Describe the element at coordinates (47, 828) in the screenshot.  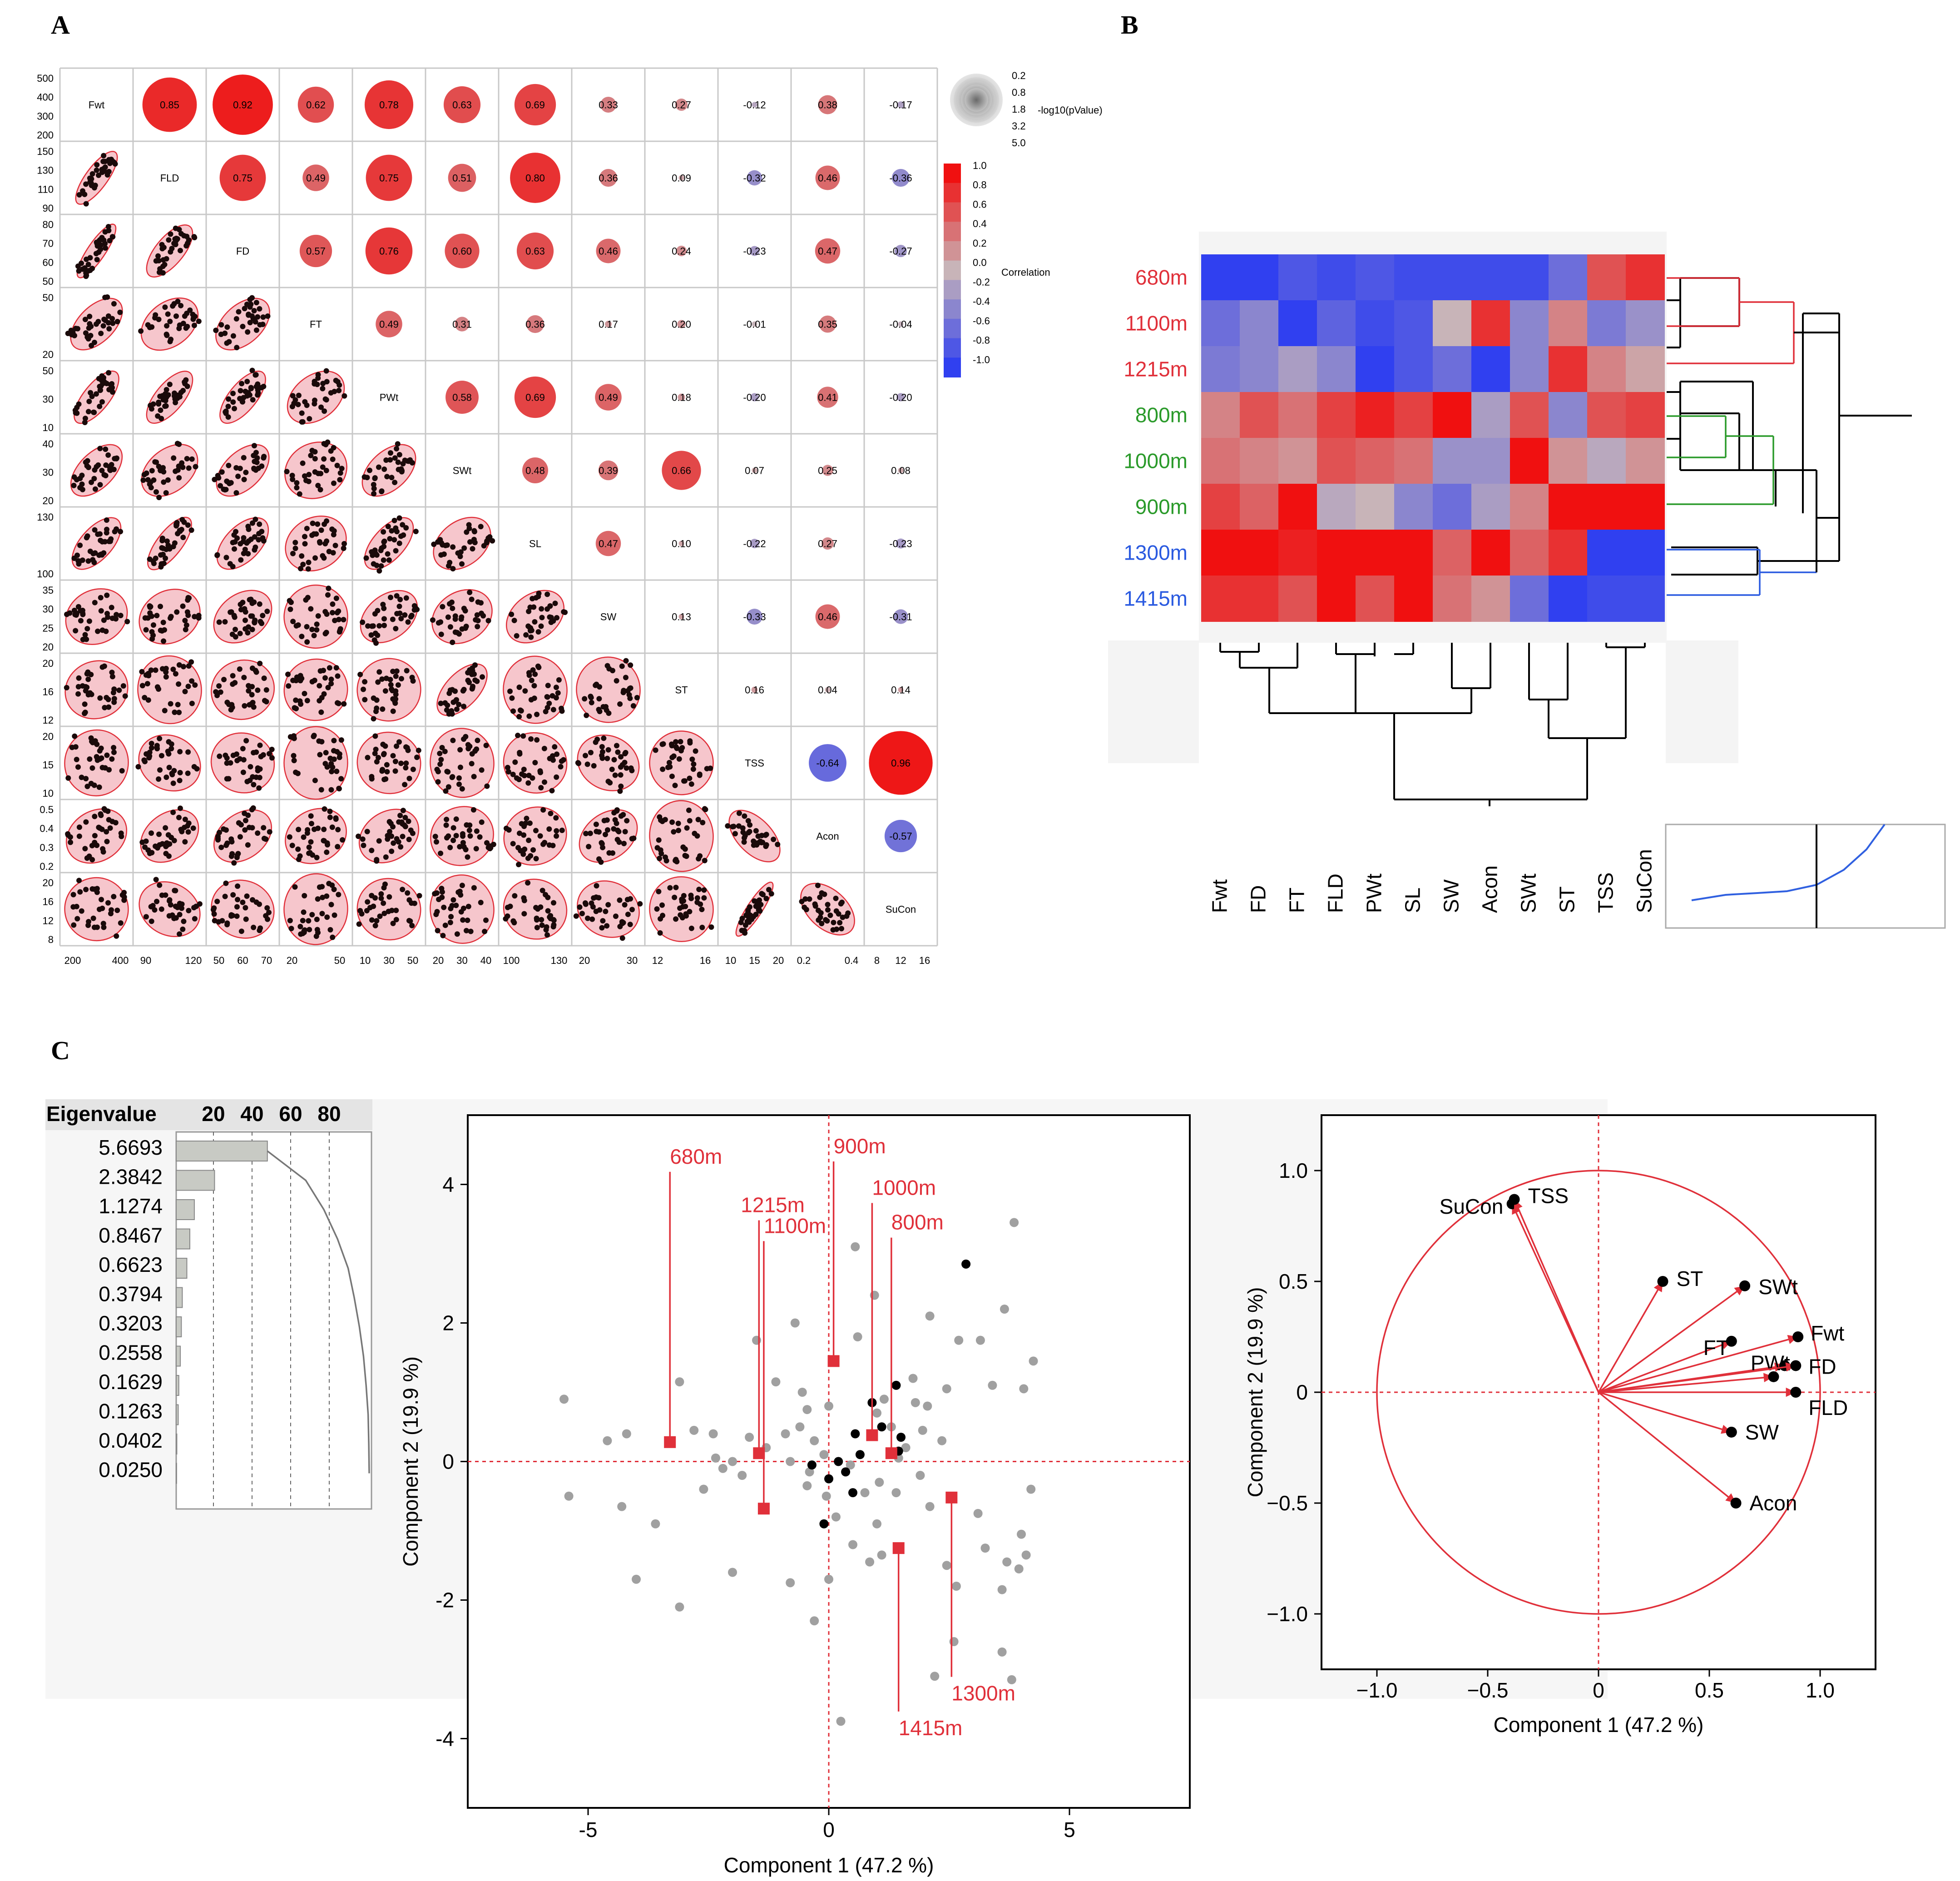
I see `y-tick-label: 0.4` at that location.